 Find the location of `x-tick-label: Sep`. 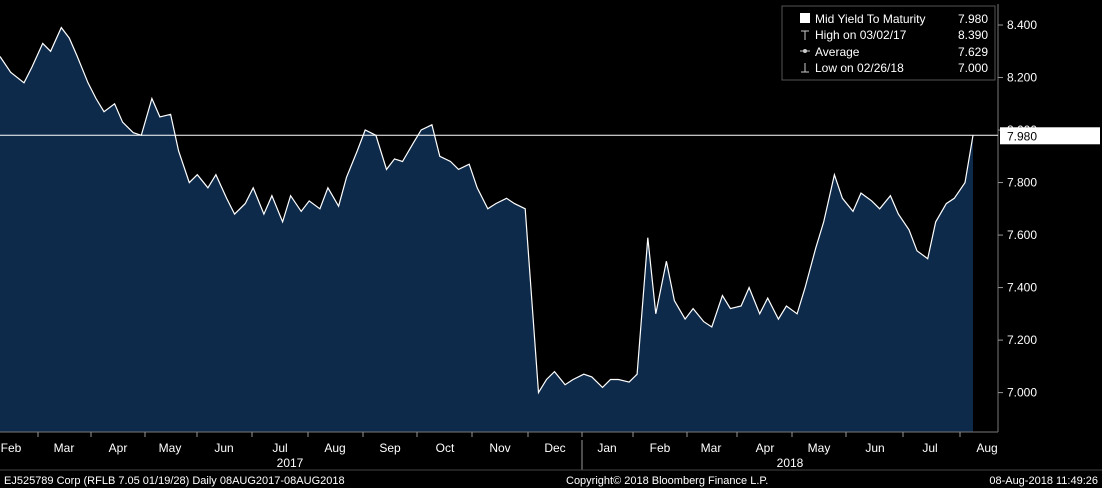

x-tick-label: Sep is located at coordinates (390, 448).